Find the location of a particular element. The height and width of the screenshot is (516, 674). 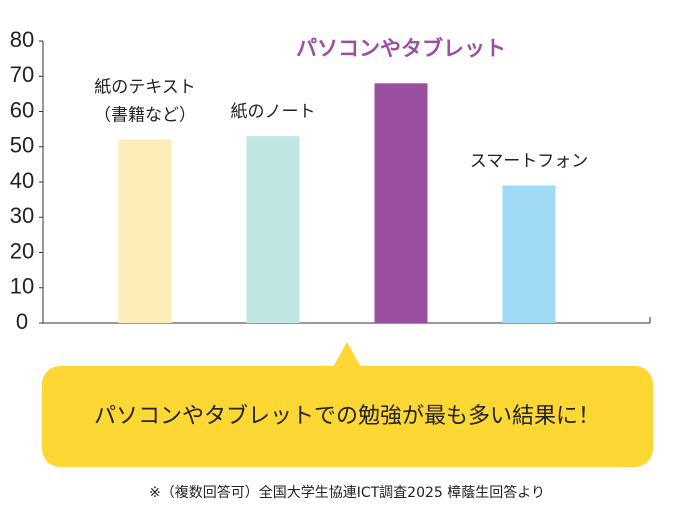

y-tick-label: 80 is located at coordinates (22, 39).